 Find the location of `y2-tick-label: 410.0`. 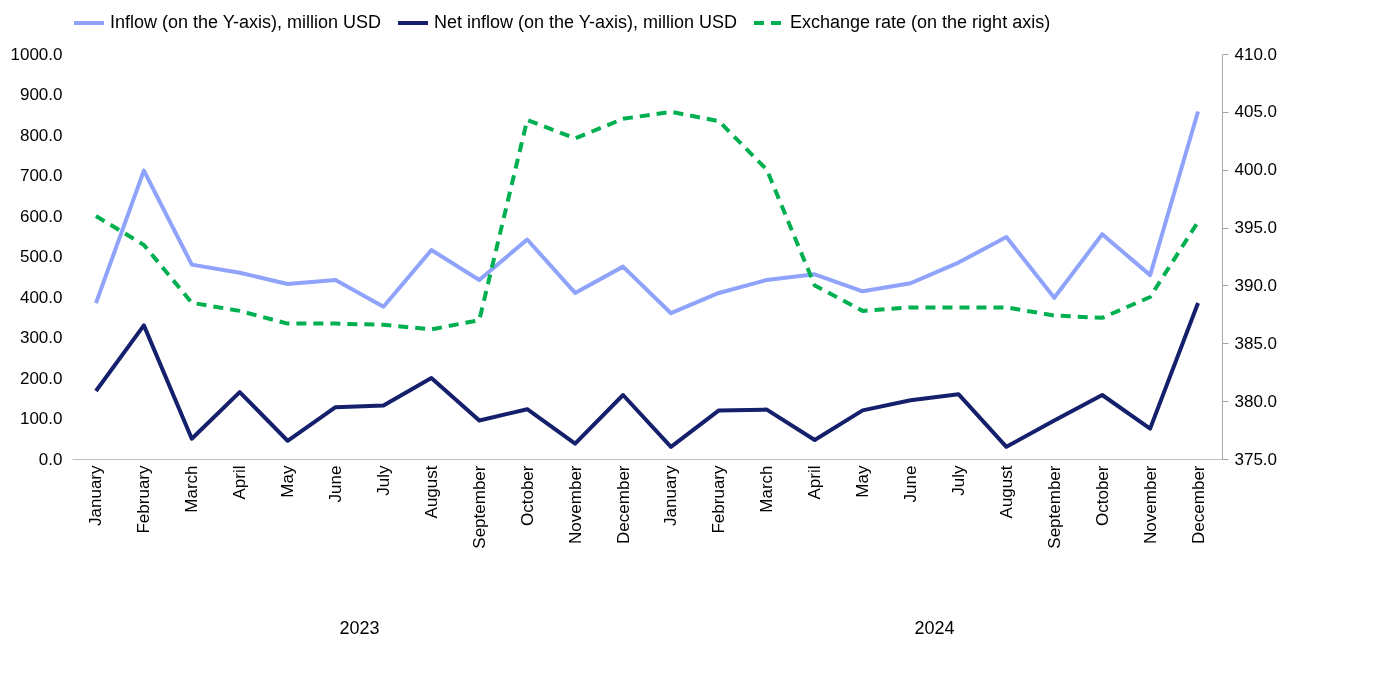

y2-tick-label: 410.0 is located at coordinates (1256, 54).